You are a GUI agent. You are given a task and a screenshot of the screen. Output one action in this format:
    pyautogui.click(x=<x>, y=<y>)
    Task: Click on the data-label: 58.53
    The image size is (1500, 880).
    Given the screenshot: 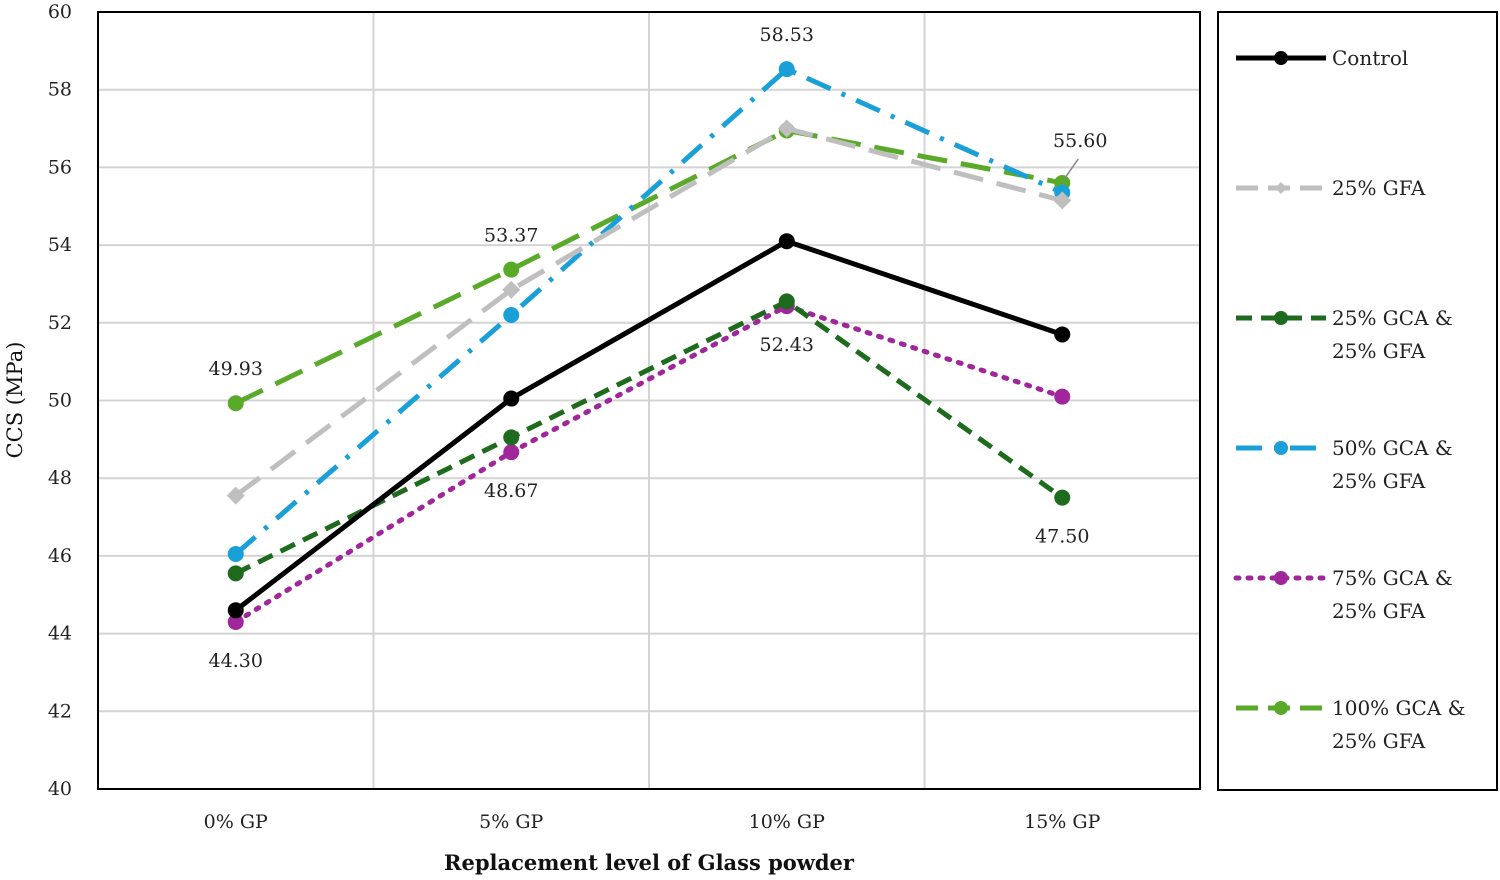 What is the action you would take?
    pyautogui.click(x=787, y=35)
    